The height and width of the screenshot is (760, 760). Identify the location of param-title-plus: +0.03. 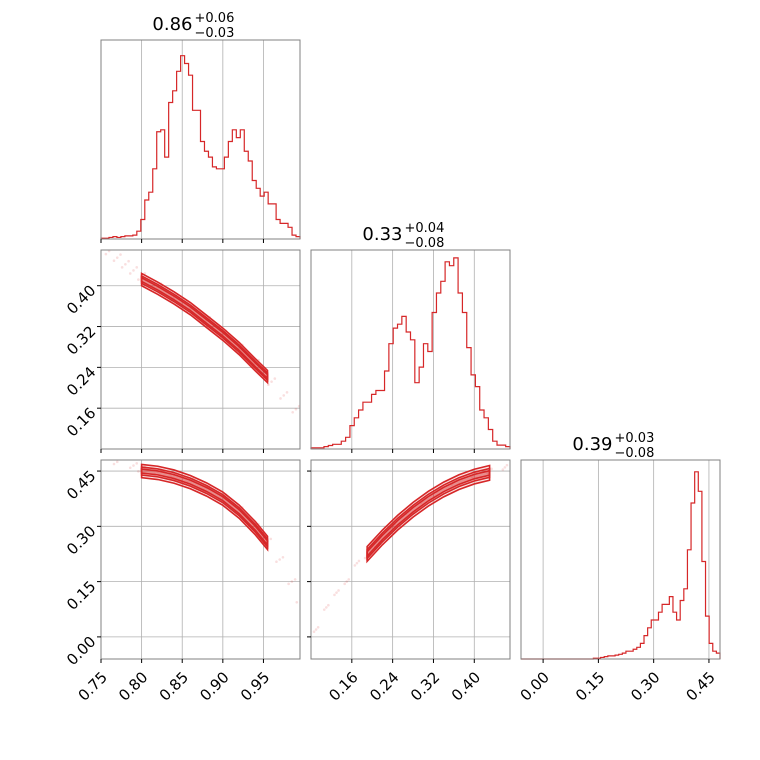
(635, 438).